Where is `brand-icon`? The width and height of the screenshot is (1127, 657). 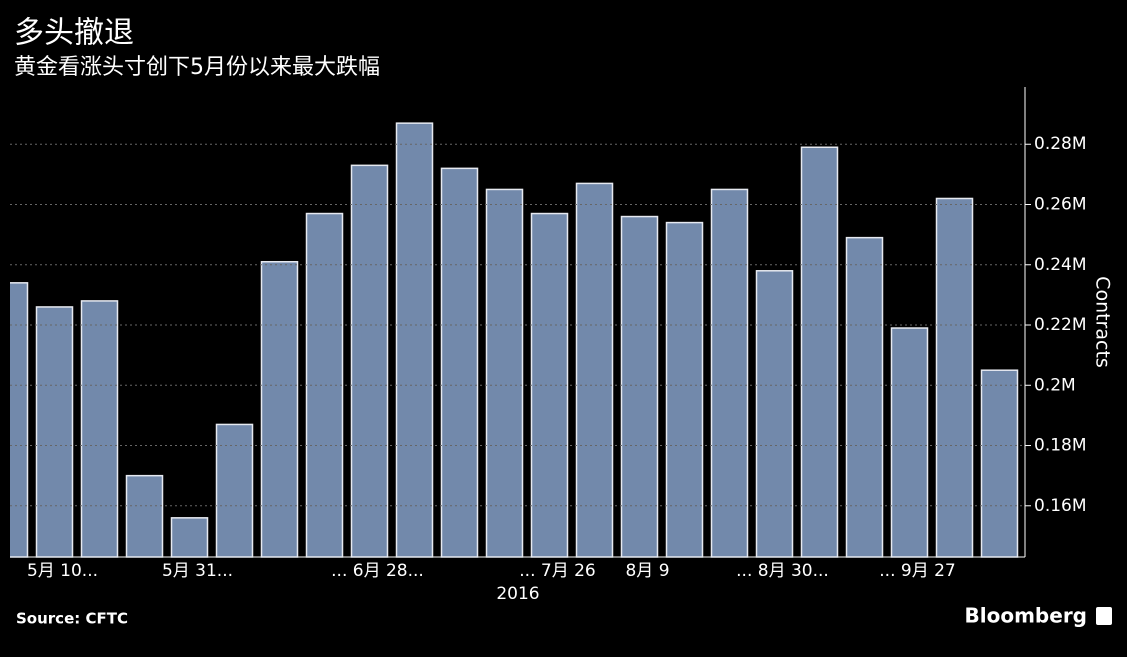
brand-icon is located at coordinates (1104, 616).